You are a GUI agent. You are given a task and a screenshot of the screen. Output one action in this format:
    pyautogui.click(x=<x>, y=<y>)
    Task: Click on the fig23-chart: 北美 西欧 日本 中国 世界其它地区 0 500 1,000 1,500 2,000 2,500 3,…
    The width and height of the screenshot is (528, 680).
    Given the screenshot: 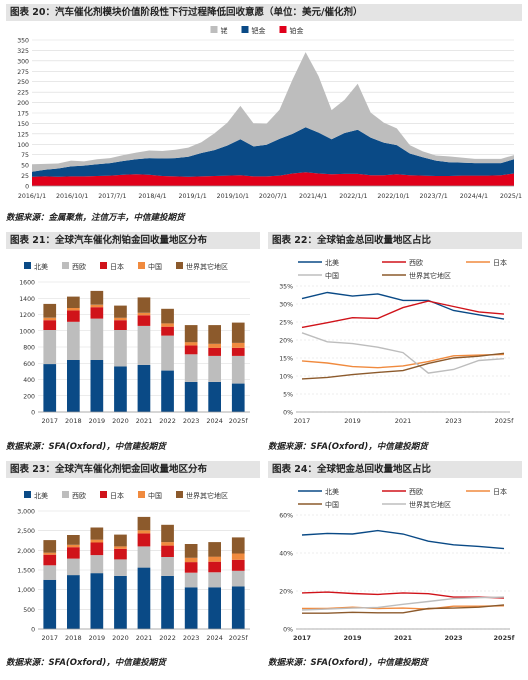 What is the action you would take?
    pyautogui.click(x=133, y=566)
    